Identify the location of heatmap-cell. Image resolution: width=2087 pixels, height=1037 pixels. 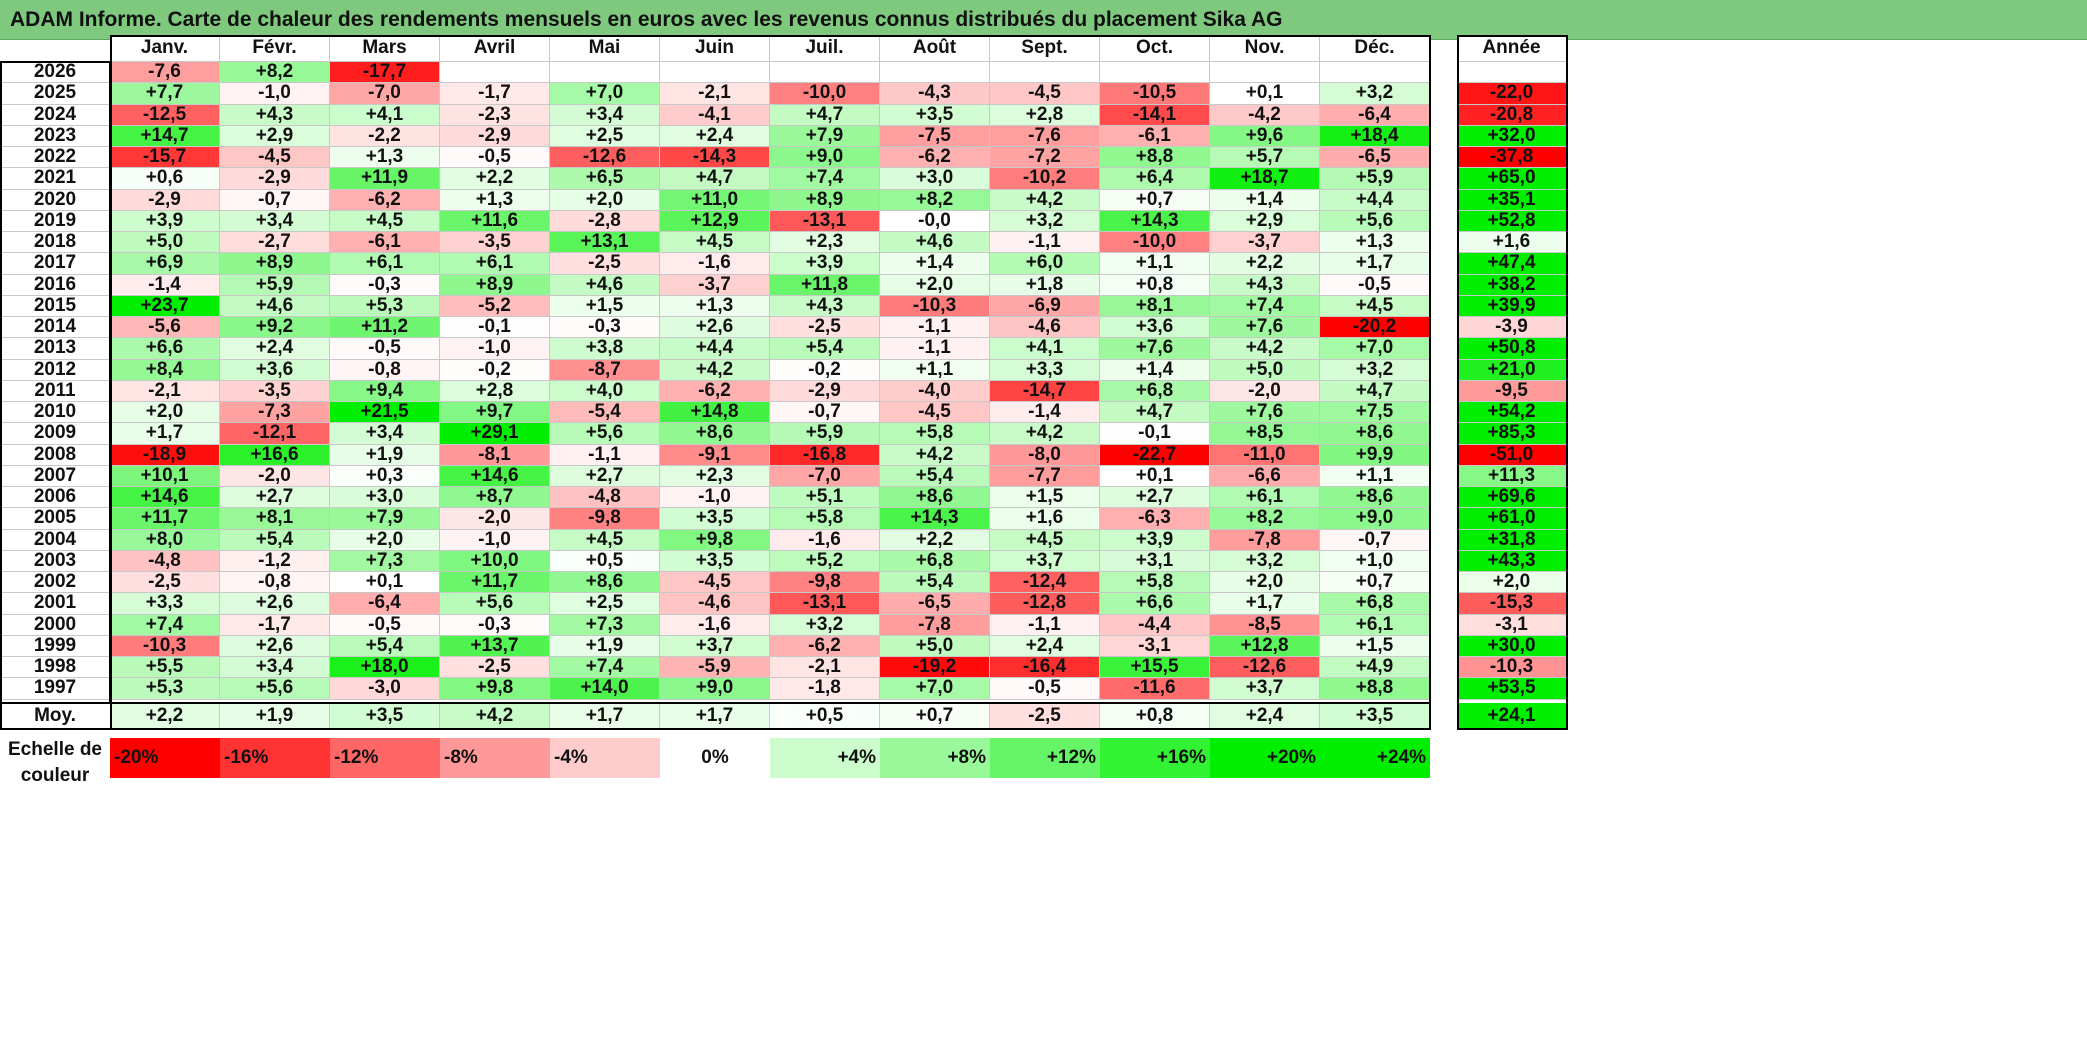
(1155, 73).